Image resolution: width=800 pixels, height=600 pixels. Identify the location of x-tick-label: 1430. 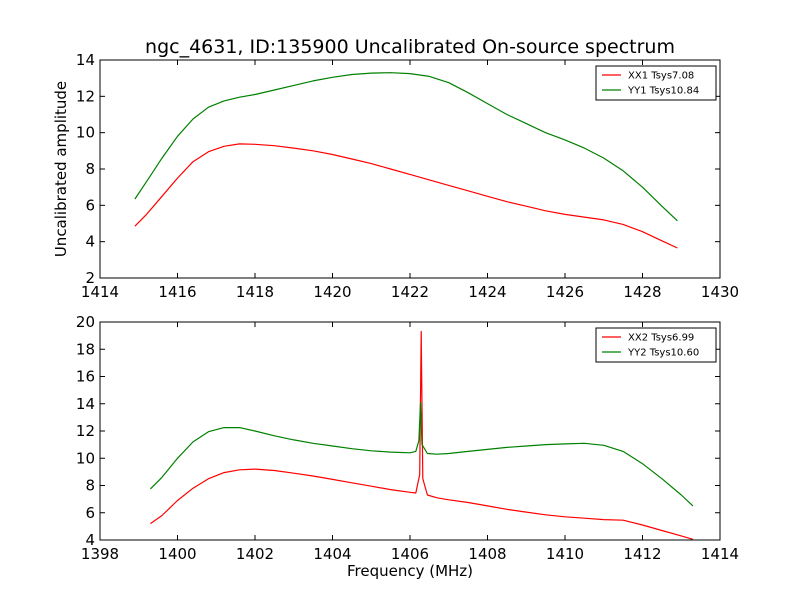
(720, 292).